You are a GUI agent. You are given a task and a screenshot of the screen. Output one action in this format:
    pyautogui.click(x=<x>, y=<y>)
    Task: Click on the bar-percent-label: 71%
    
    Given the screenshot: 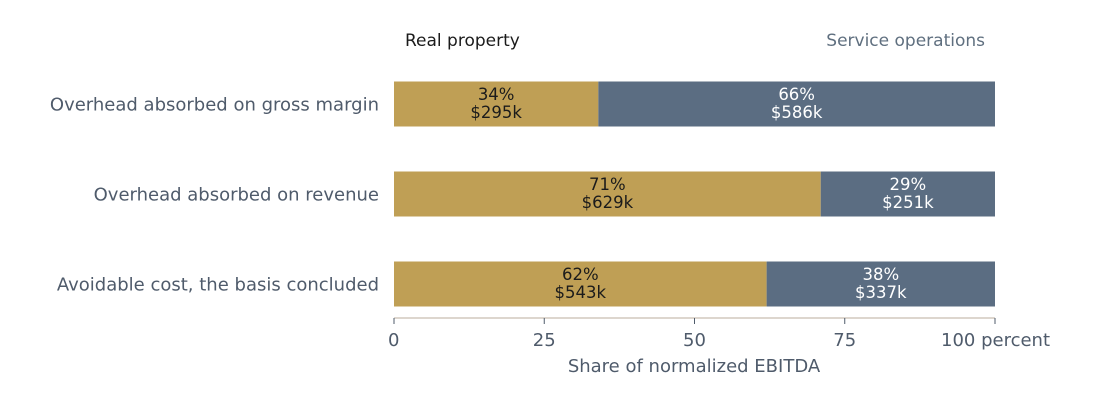 What is the action you would take?
    pyautogui.click(x=607, y=184)
    